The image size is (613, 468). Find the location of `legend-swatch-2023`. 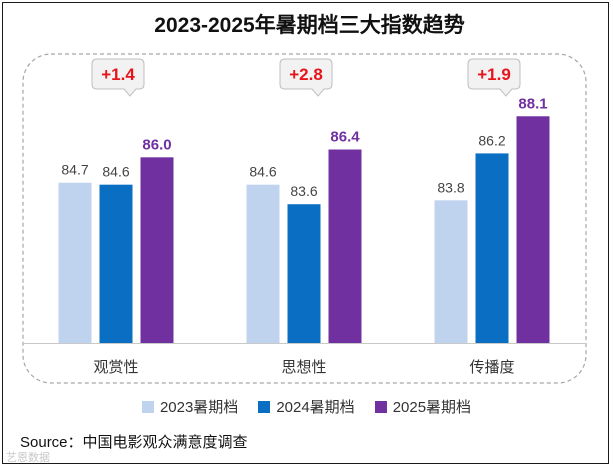

legend-swatch-2023 is located at coordinates (147, 406).